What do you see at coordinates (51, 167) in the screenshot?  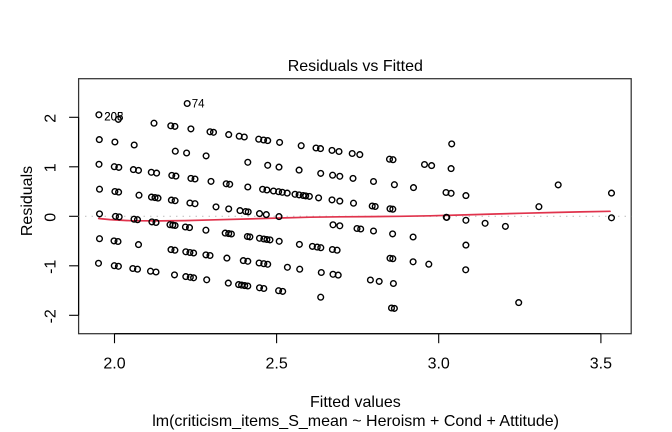 I see `svg-text: 1` at bounding box center [51, 167].